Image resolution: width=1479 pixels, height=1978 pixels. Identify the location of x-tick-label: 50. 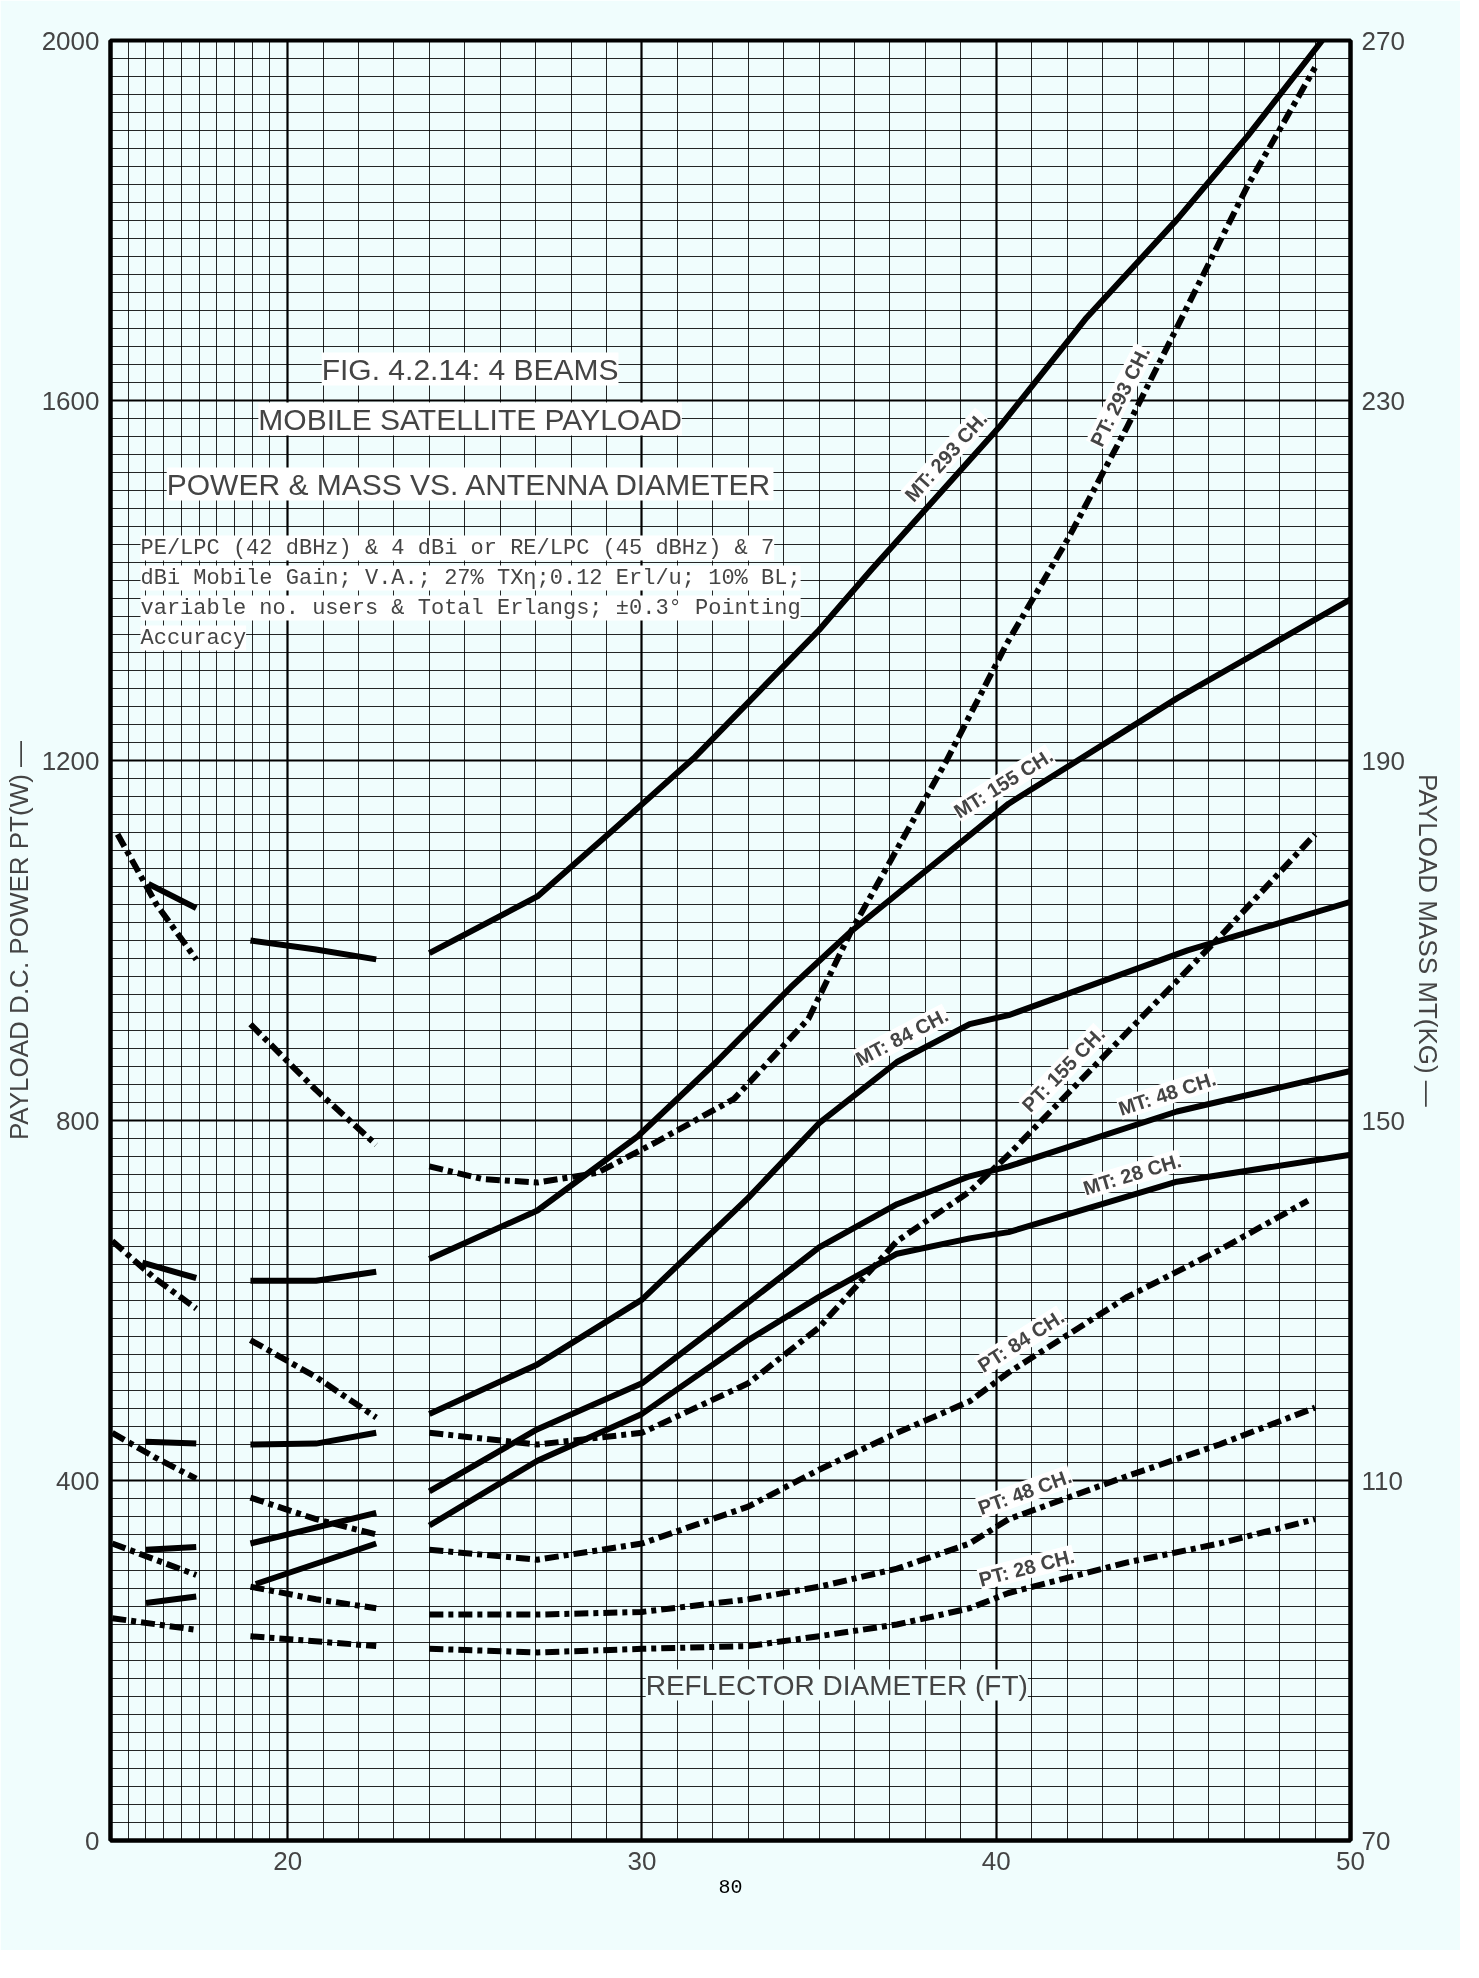
(1350, 1860).